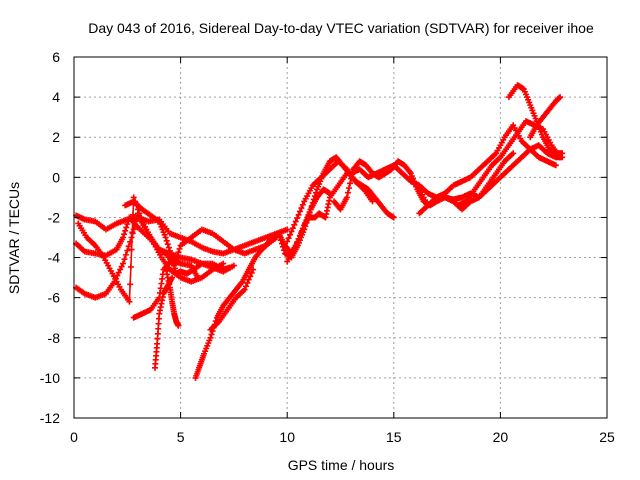 The image size is (640, 480). I want to click on y-axis-label: SDTVAR / TECUs, so click(14, 238).